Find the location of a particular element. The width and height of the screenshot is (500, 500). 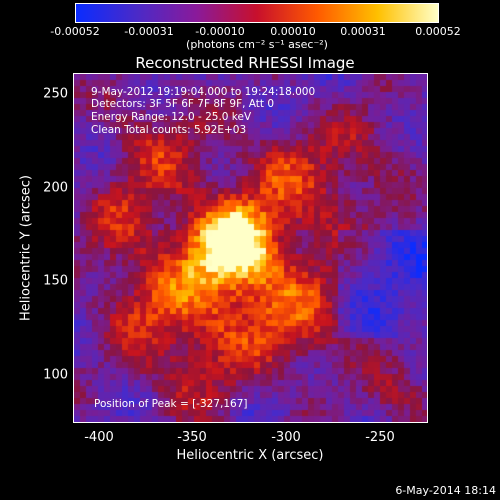

y-tick-label: 200 is located at coordinates (55, 188).